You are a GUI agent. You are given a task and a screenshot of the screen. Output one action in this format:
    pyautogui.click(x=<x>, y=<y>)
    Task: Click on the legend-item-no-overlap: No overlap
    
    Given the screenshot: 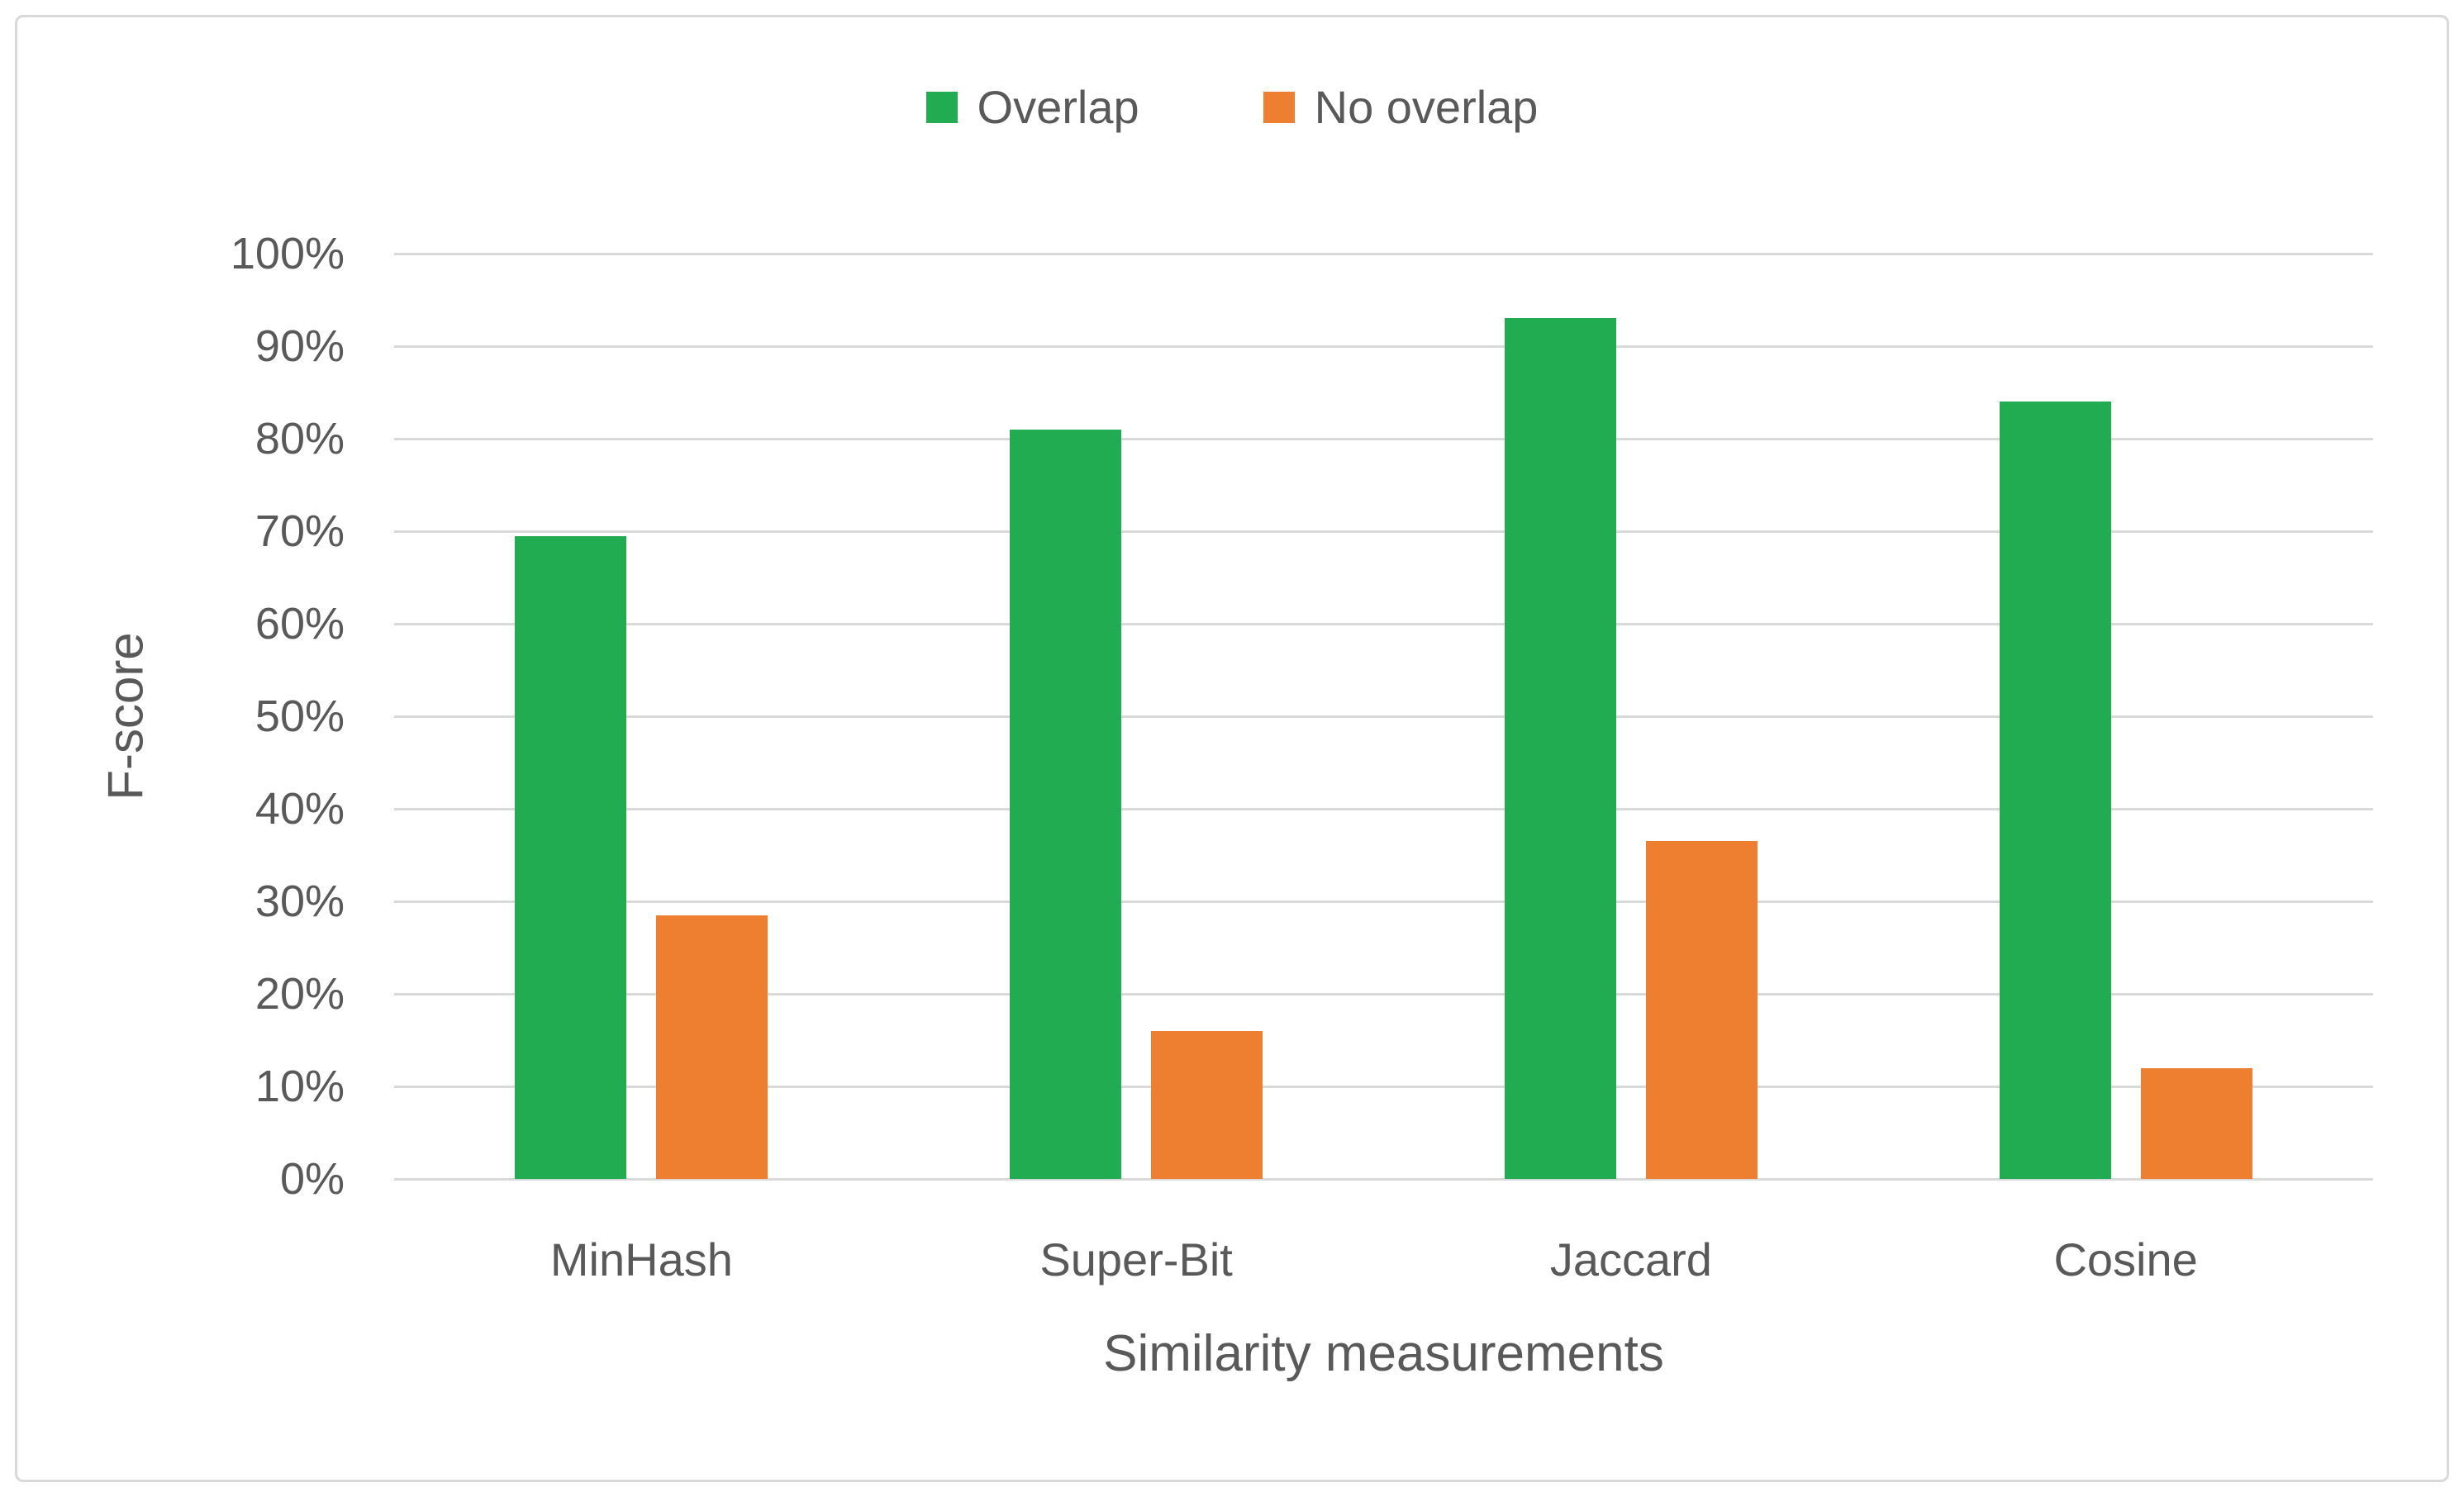 What is the action you would take?
    pyautogui.click(x=1401, y=107)
    